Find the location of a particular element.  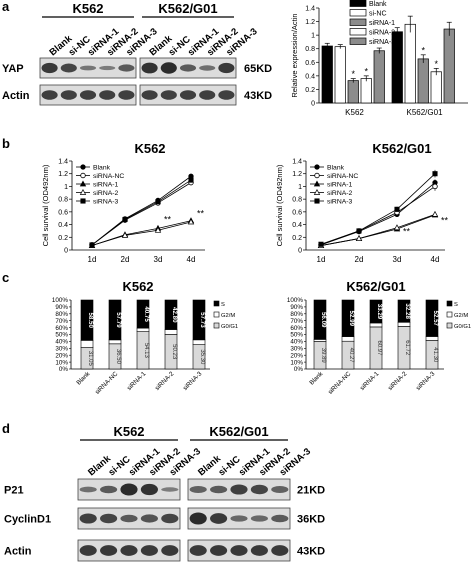

data-label-s: 33.29 is located at coordinates (379, 312).